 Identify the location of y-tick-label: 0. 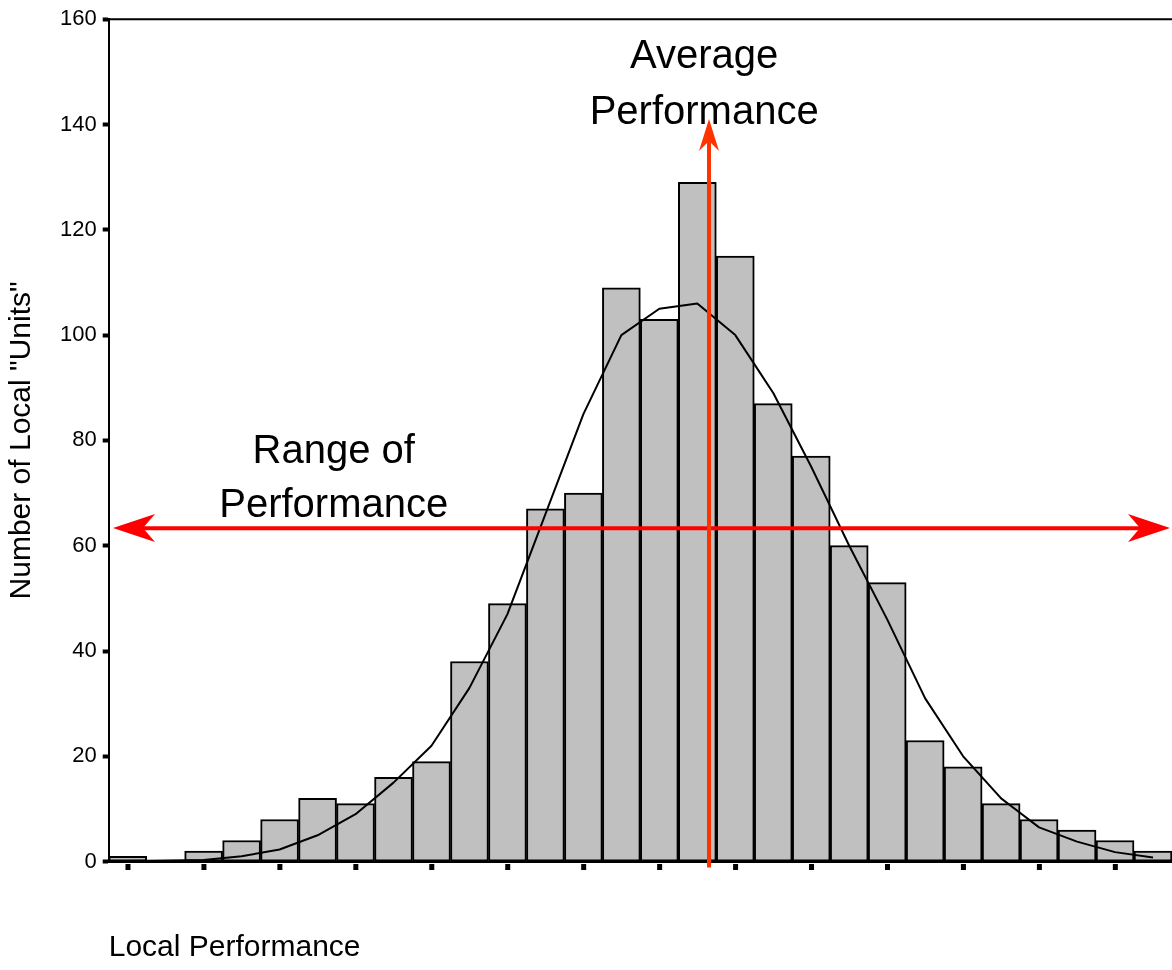
(90, 860).